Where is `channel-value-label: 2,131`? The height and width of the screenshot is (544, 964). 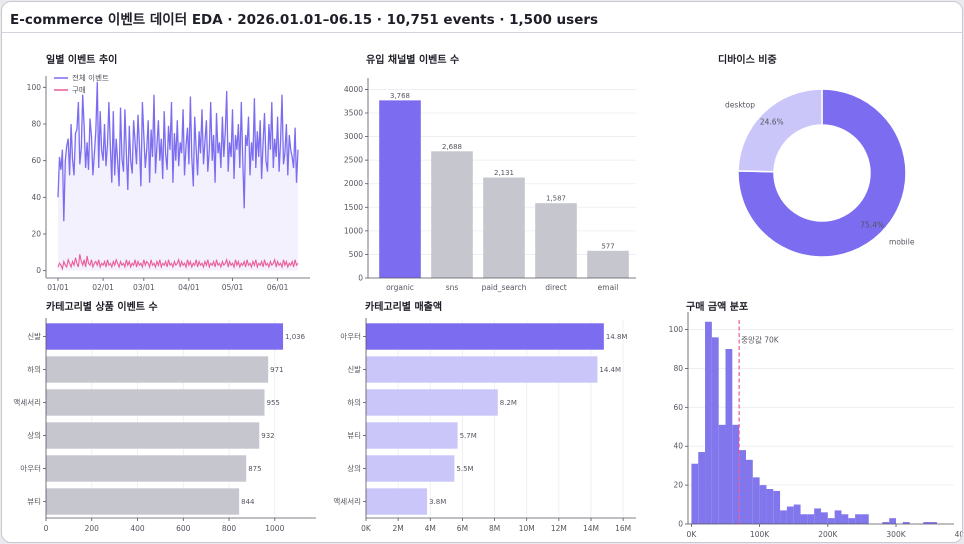
channel-value-label: 2,131 is located at coordinates (504, 173).